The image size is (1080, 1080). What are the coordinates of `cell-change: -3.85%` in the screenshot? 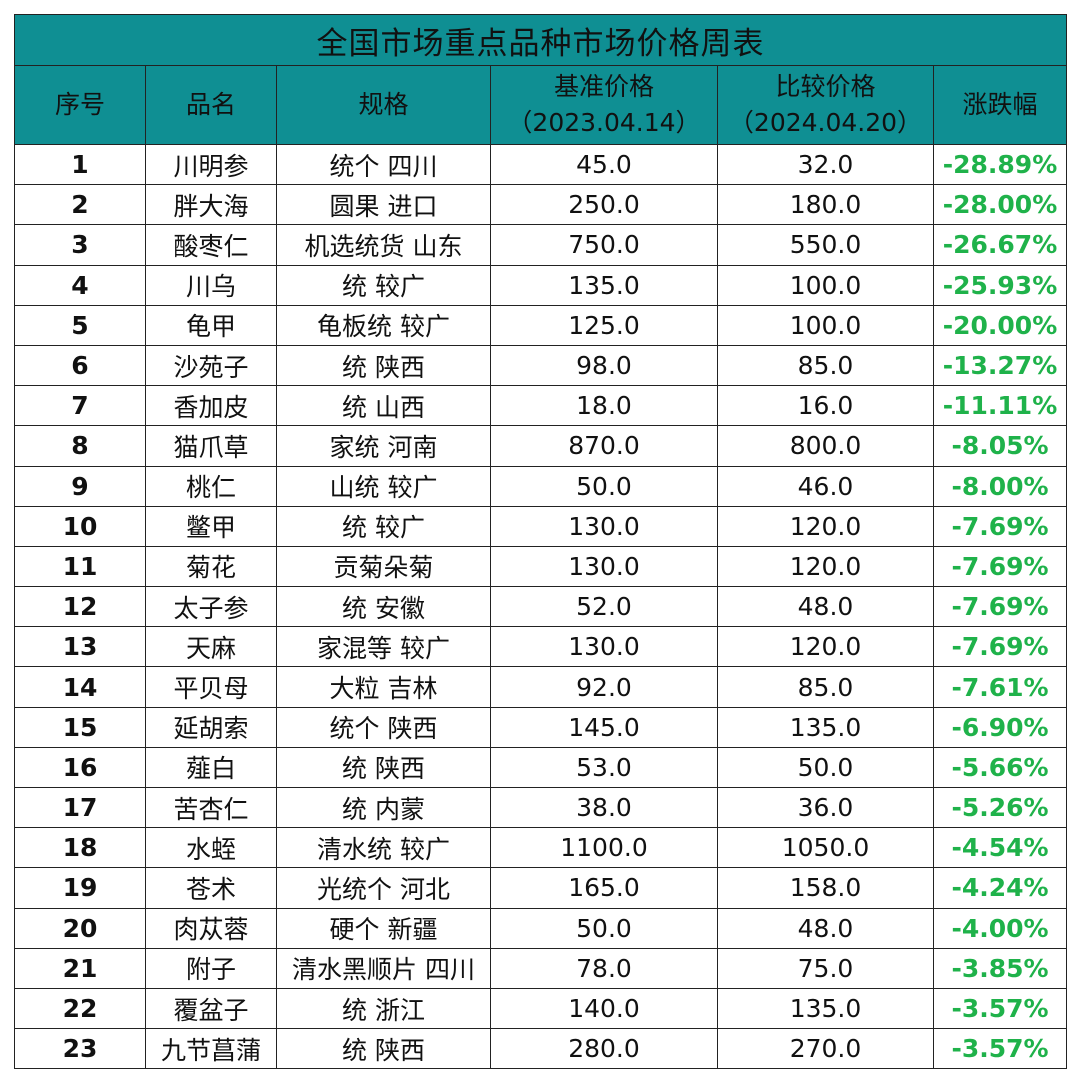 It's located at (1000, 968).